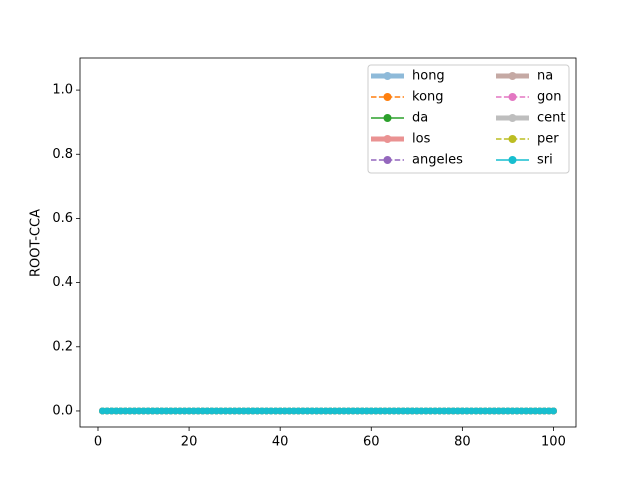 The image size is (640, 480). I want to click on y-tick-label: 0.2, so click(62, 346).